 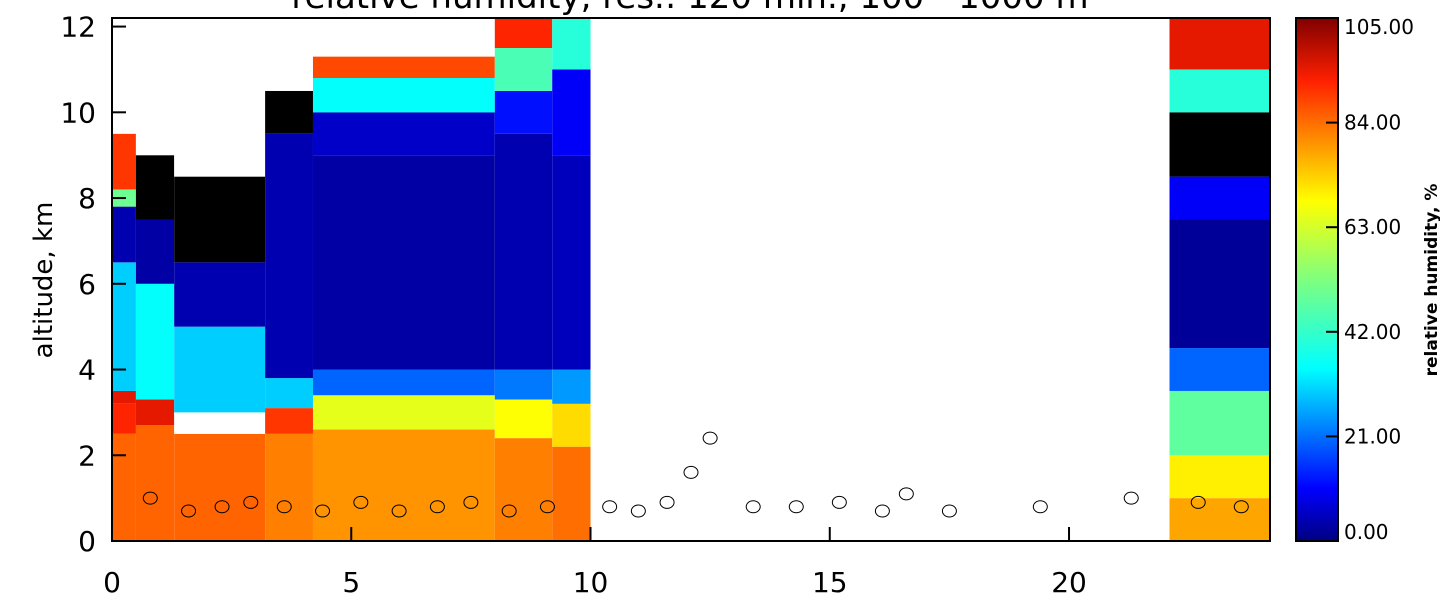 What do you see at coordinates (87, 541) in the screenshot?
I see `y-tick-label: 0` at bounding box center [87, 541].